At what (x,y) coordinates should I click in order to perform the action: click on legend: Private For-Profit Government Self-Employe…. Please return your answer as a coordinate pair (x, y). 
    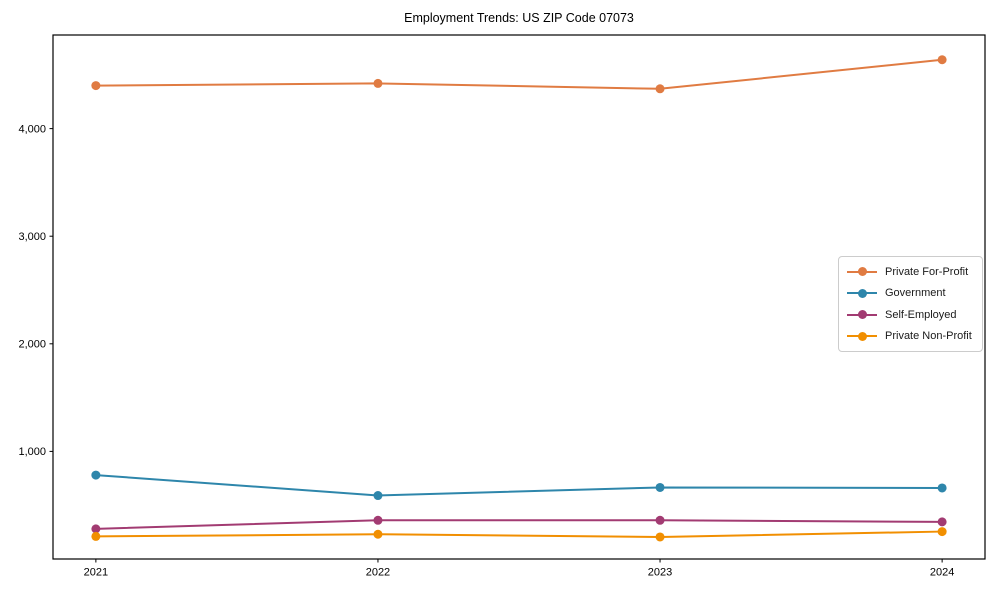
    Looking at the image, I should click on (910, 304).